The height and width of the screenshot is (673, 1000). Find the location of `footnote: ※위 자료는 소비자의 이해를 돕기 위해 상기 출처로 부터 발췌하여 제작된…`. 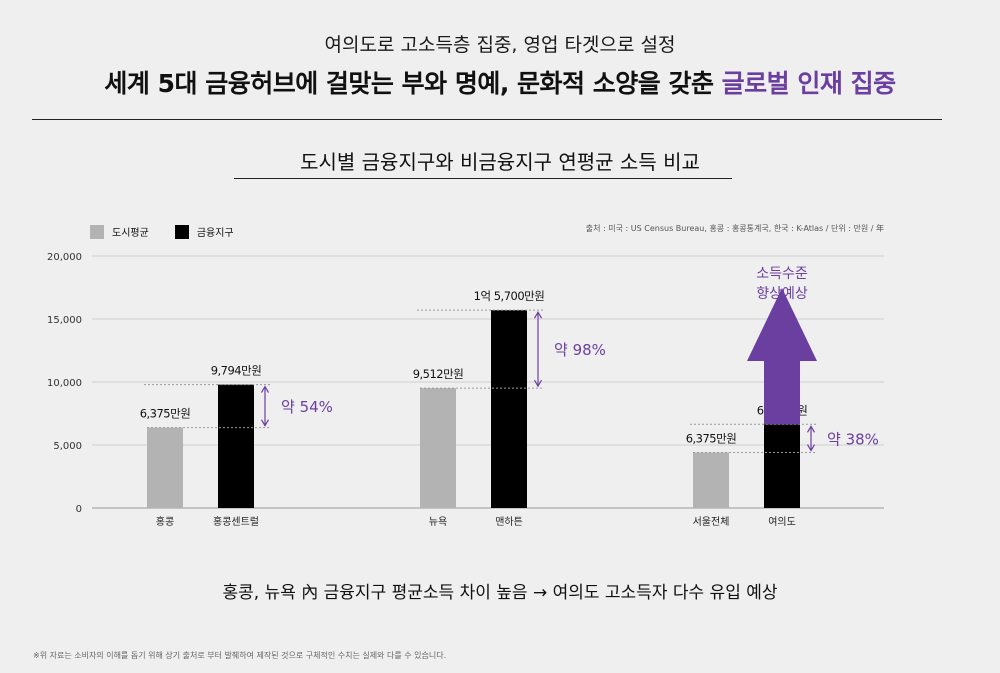

footnote: ※위 자료는 소비자의 이해를 돕기 위해 상기 출처로 부터 발췌하여 제작된… is located at coordinates (240, 655).